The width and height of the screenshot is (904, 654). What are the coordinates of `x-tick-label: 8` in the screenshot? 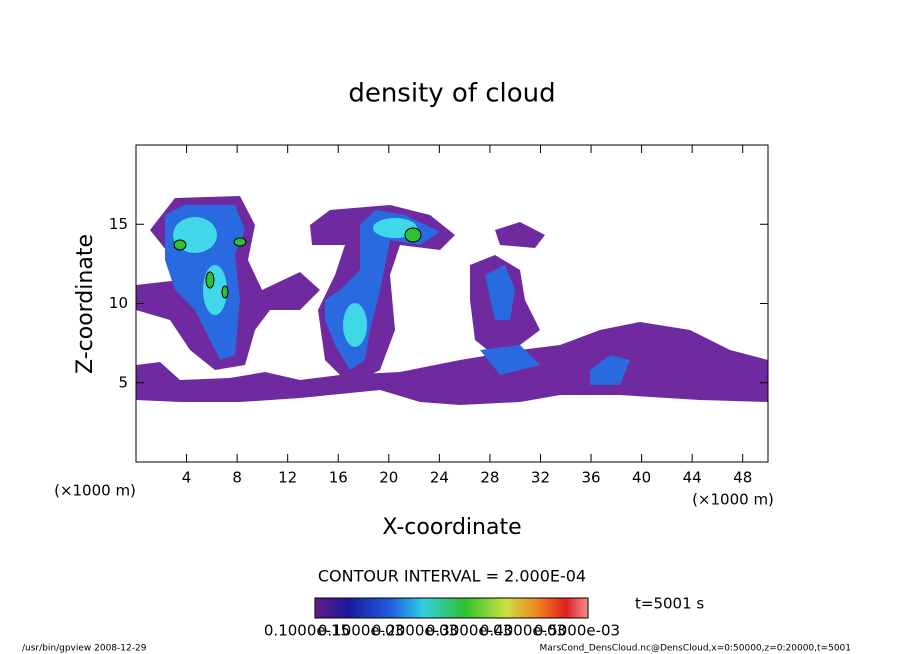 It's located at (237, 478).